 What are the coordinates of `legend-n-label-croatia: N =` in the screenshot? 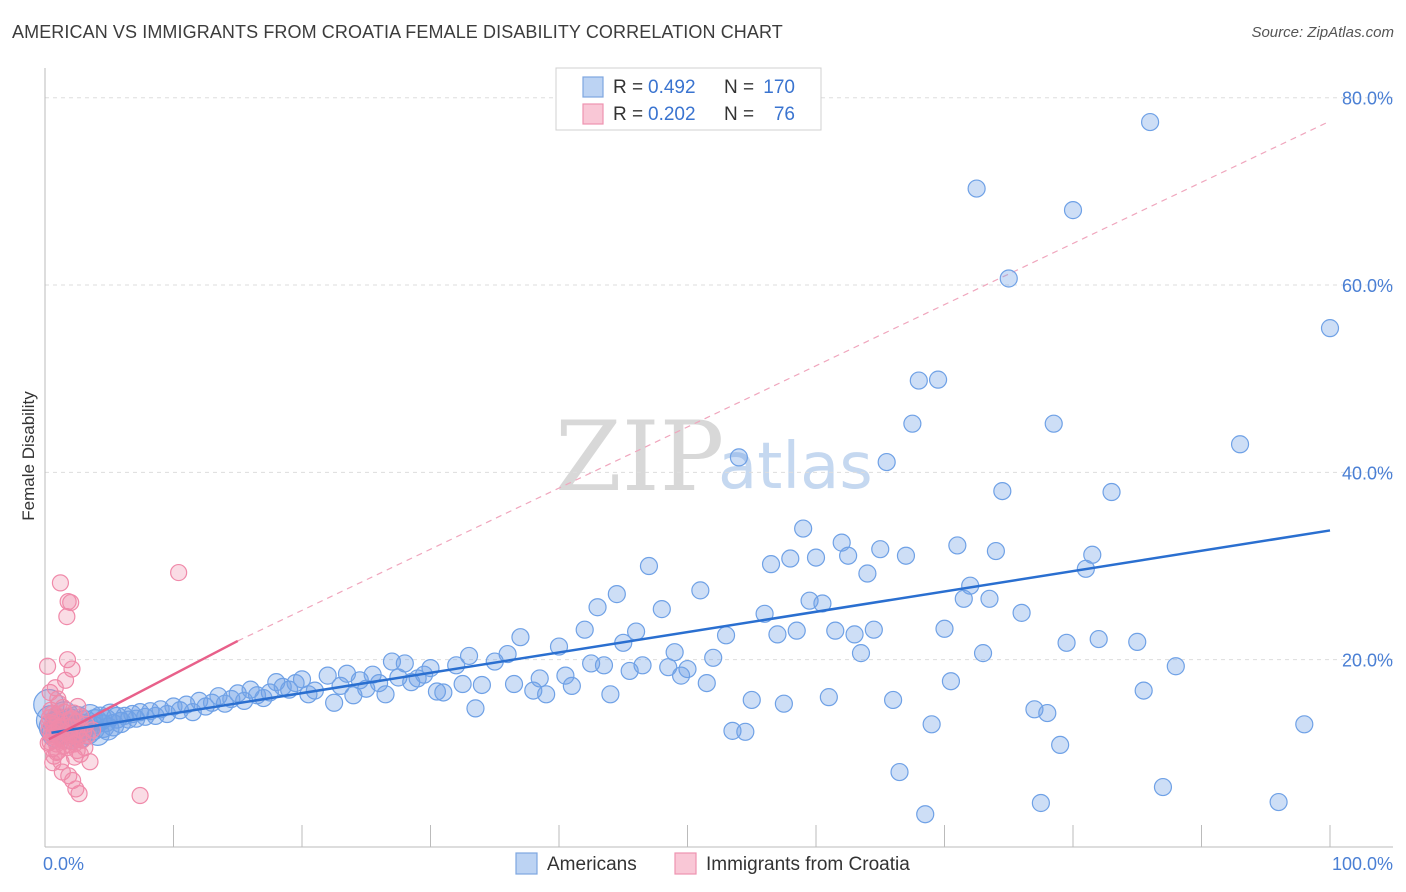 It's located at (741, 114).